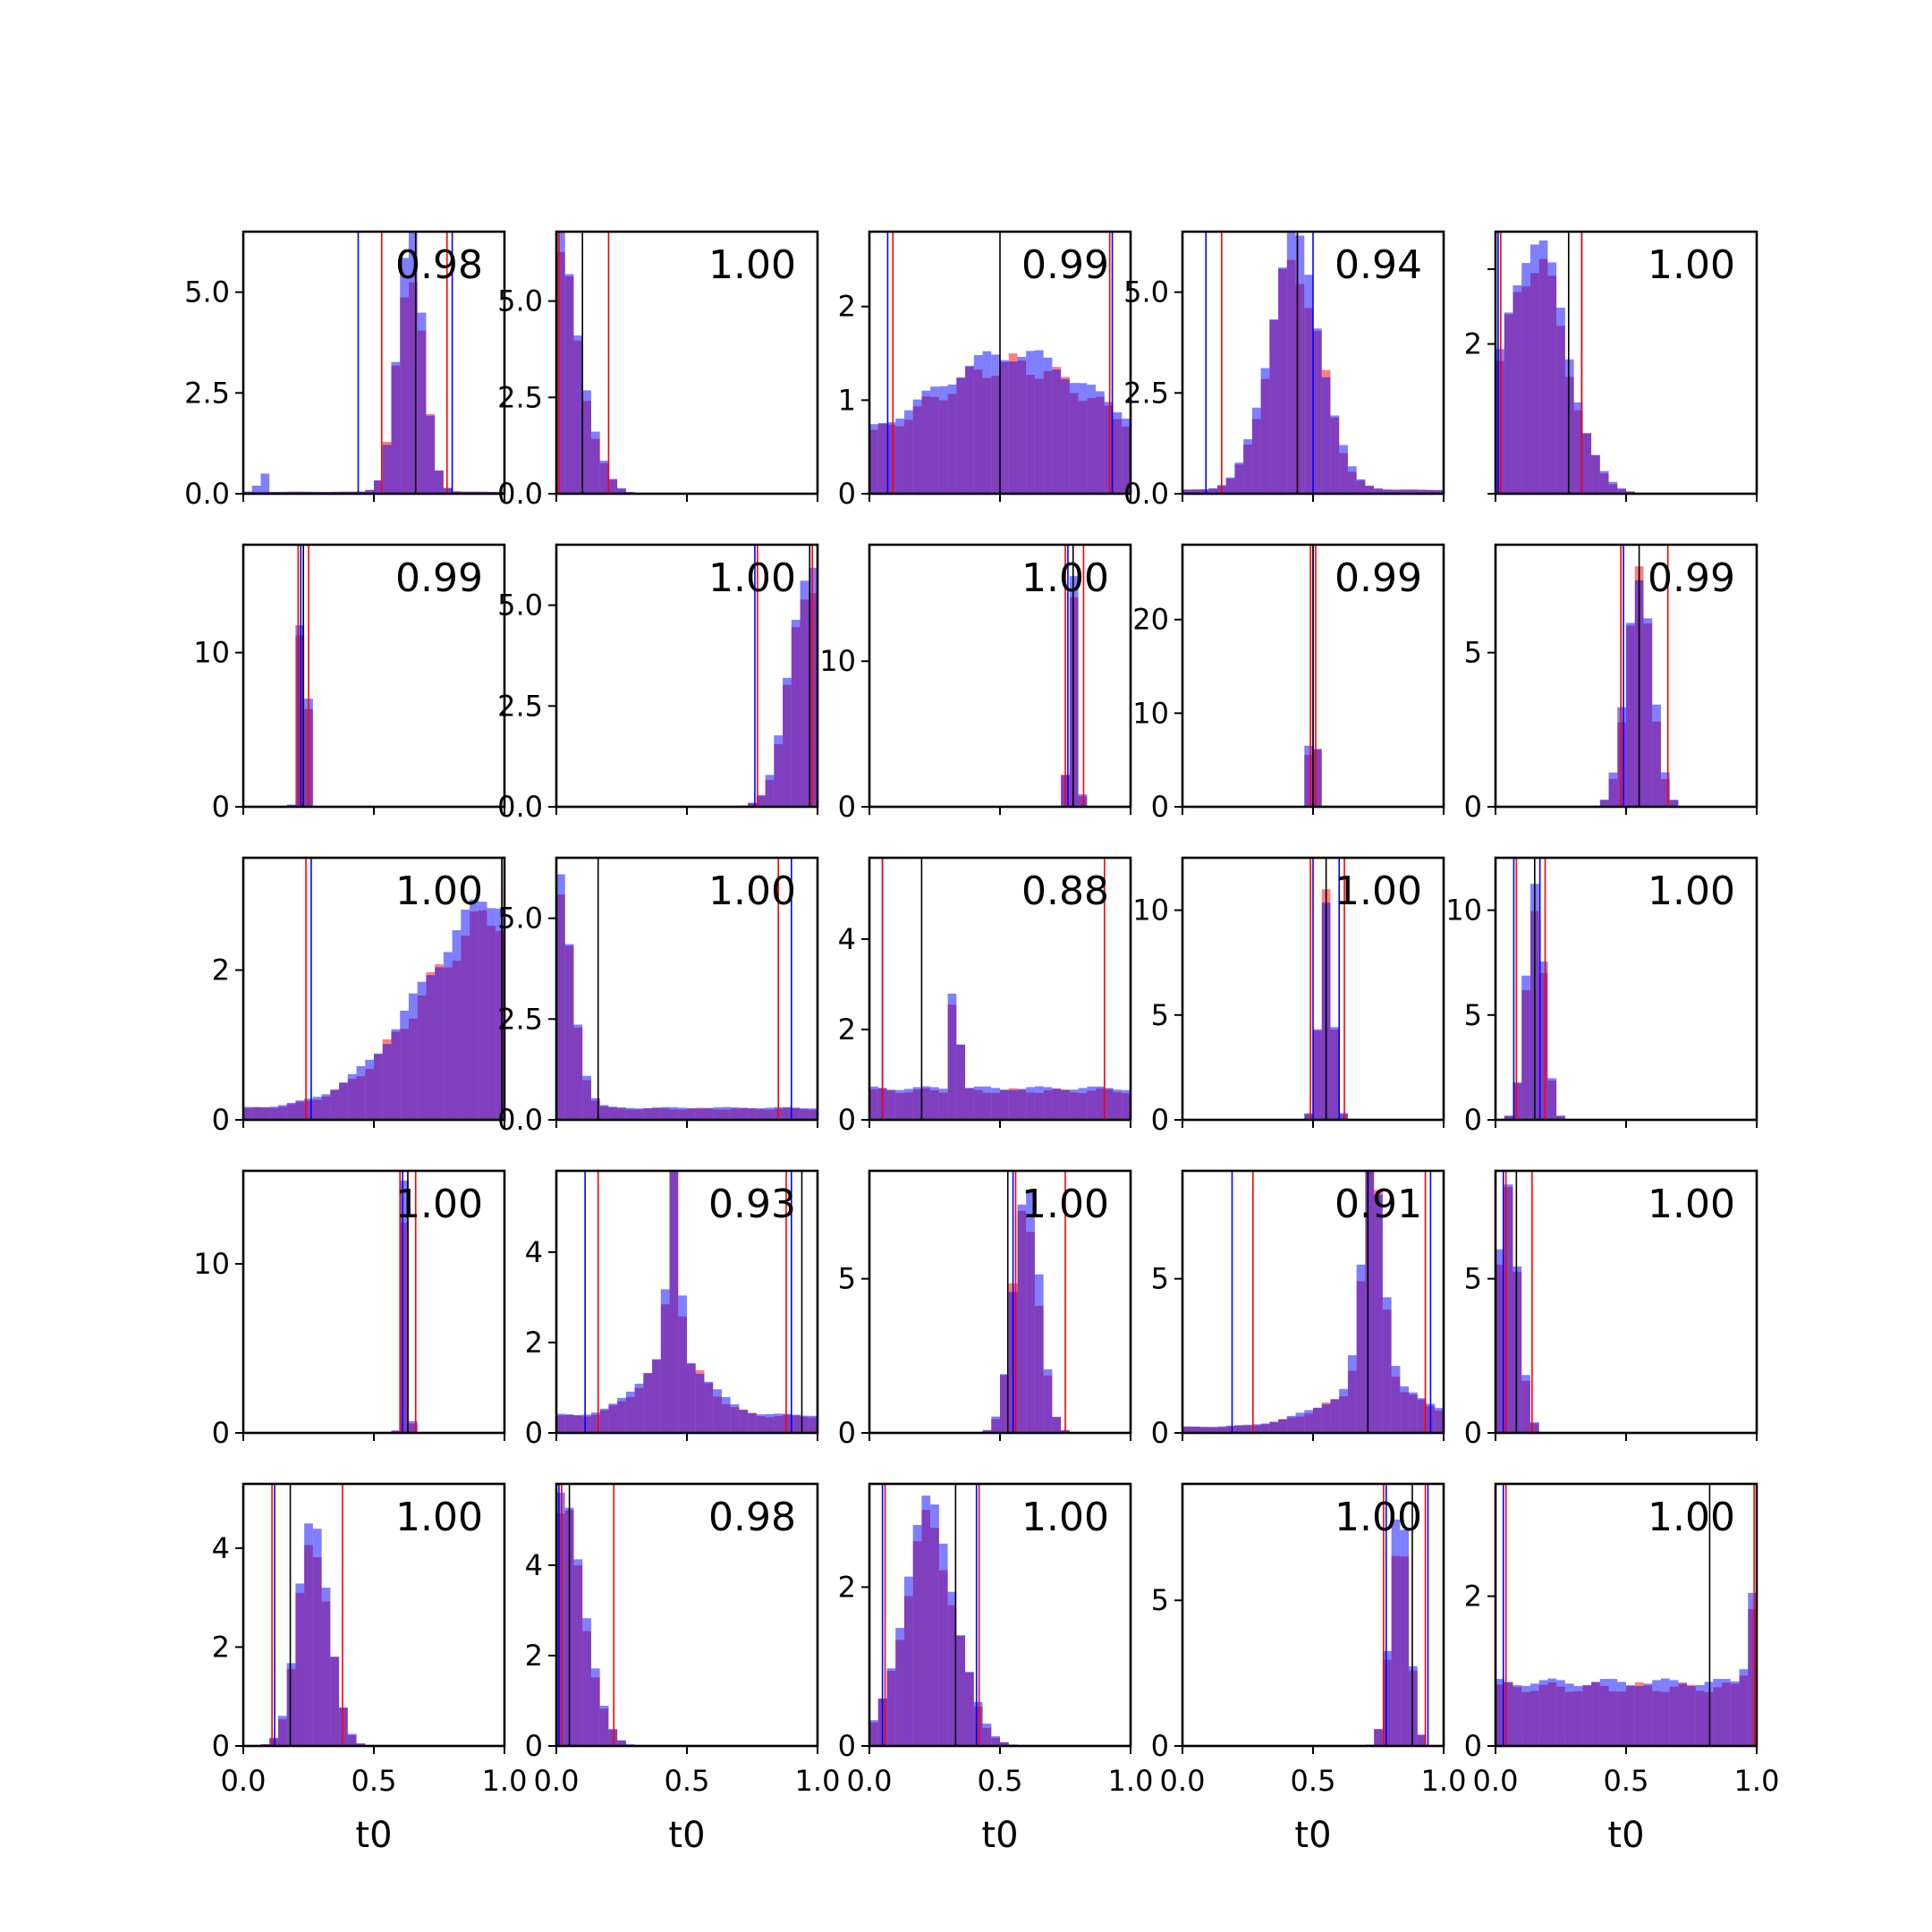  Describe the element at coordinates (975, 683) in the screenshot. I see `panel-8: 0 10 1.00` at that location.